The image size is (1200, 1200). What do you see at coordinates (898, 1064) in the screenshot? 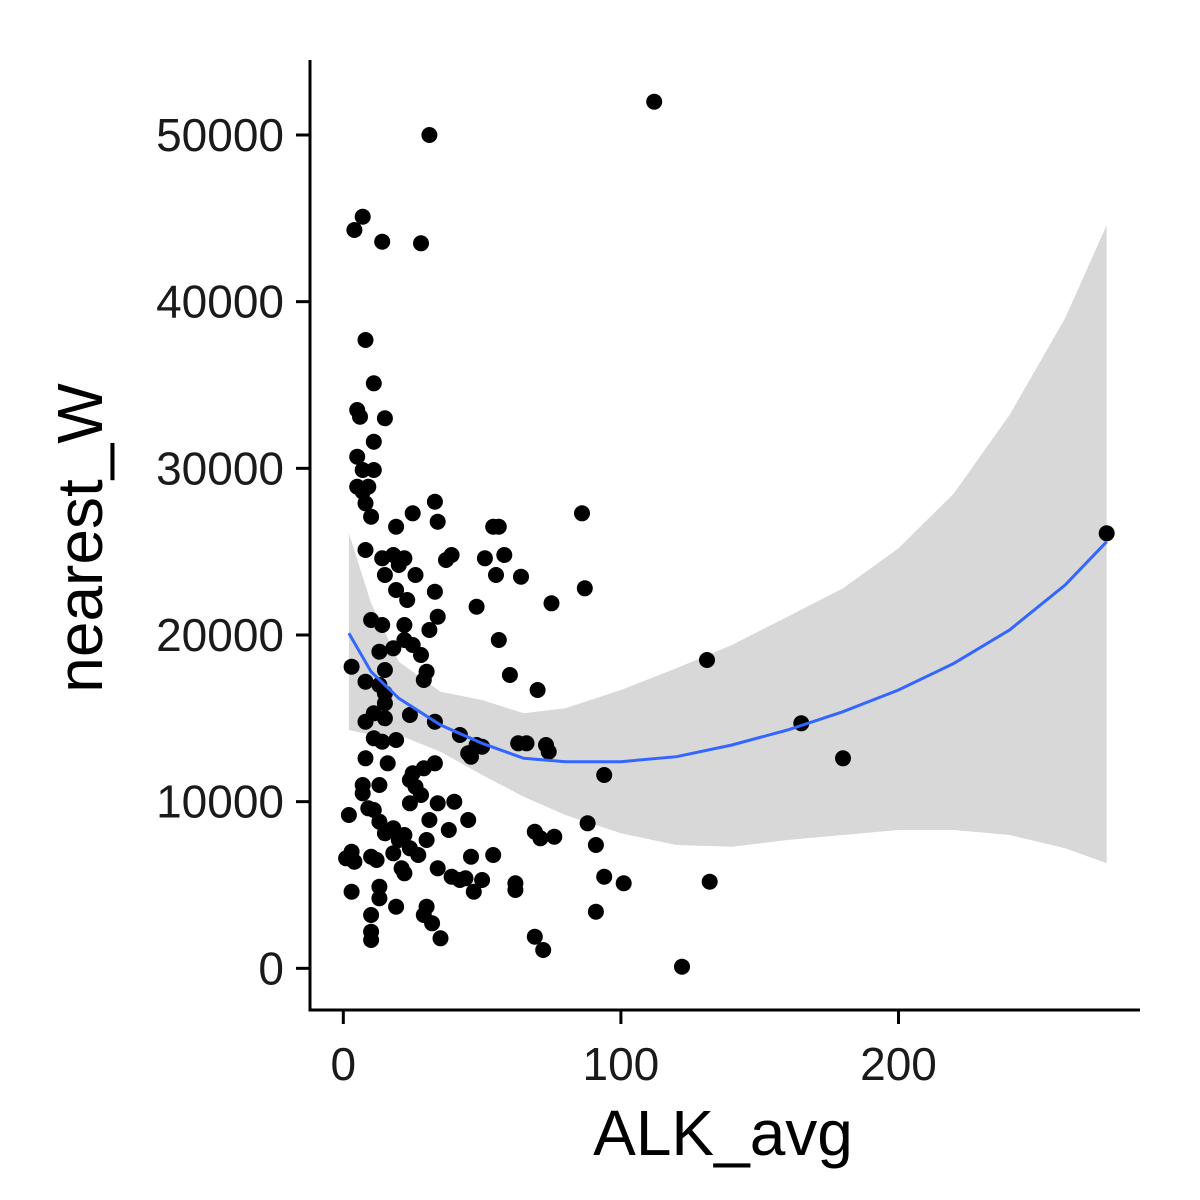
I see `x-tick-label: 200` at bounding box center [898, 1064].